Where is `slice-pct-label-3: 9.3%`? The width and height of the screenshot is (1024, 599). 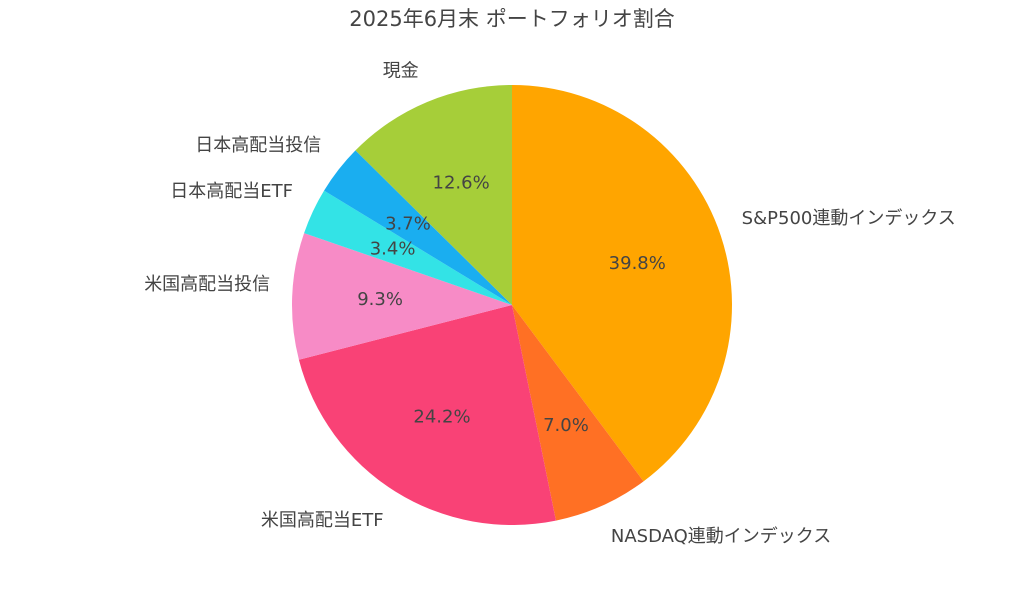 slice-pct-label-3: 9.3% is located at coordinates (380, 299).